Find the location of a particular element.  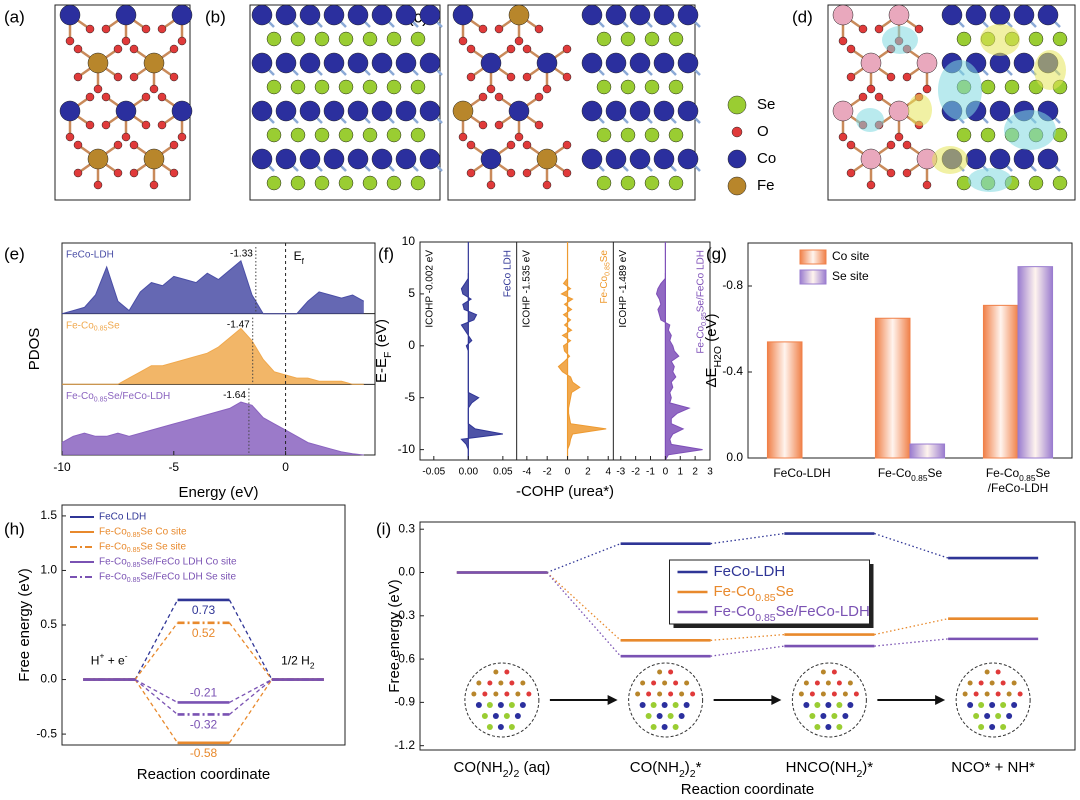

plot-frame is located at coordinates (565, 351).